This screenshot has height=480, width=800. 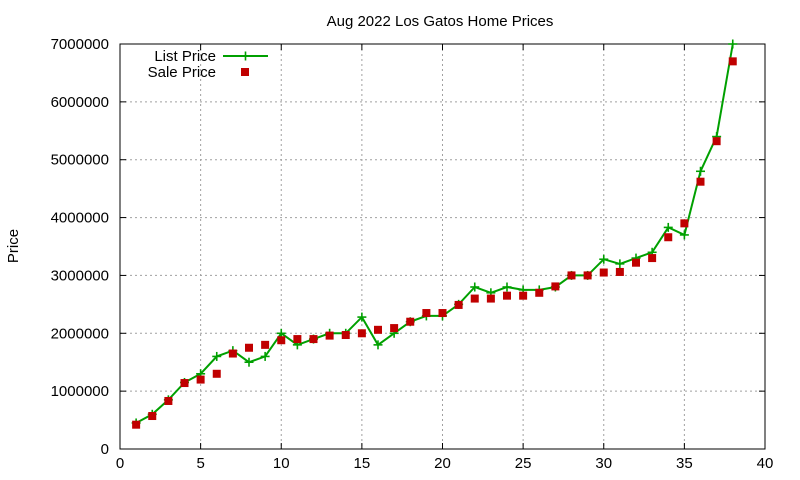 I want to click on x-tick-label: 20, so click(x=442, y=463).